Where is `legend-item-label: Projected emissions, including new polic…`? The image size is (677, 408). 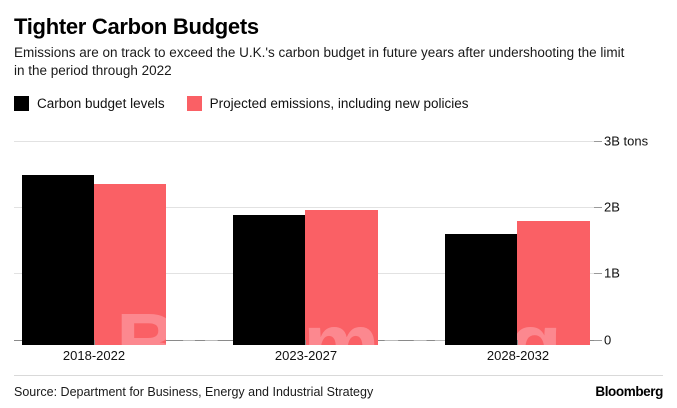 legend-item-label: Projected emissions, including new polic… is located at coordinates (339, 103).